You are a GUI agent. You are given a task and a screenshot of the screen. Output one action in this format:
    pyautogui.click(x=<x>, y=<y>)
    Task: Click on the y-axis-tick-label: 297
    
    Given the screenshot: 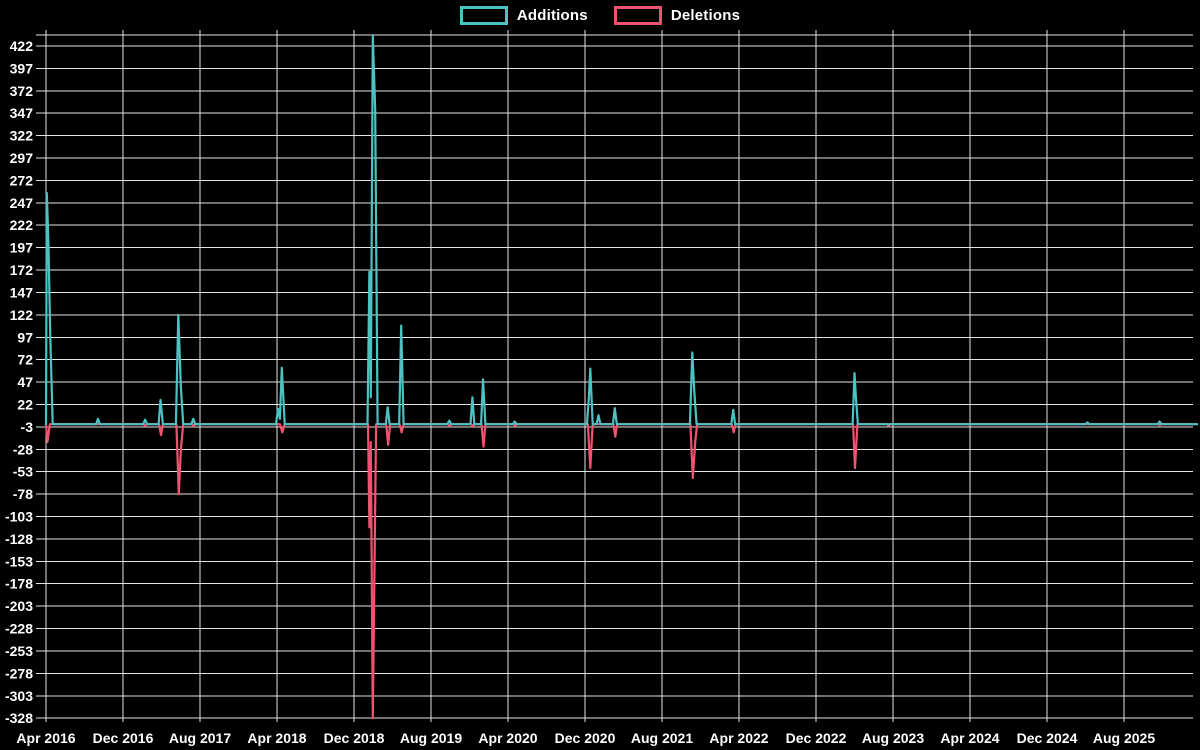 What is the action you would take?
    pyautogui.click(x=22, y=158)
    